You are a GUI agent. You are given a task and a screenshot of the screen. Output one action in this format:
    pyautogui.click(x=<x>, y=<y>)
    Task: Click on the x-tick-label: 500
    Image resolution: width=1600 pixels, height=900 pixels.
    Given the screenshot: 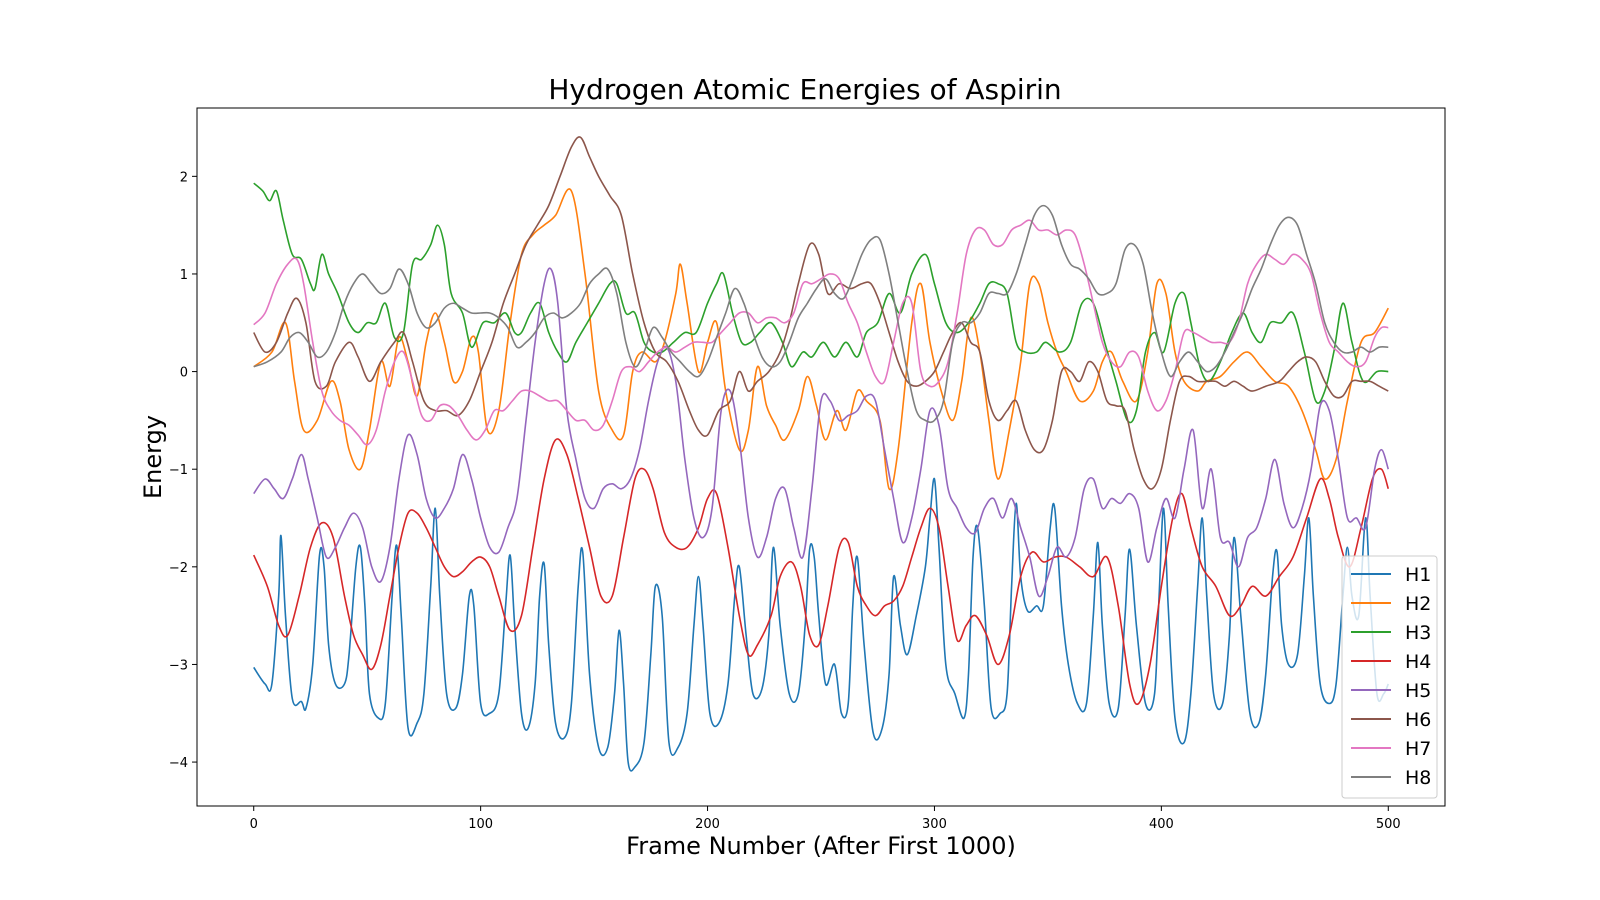 What is the action you would take?
    pyautogui.click(x=1388, y=824)
    